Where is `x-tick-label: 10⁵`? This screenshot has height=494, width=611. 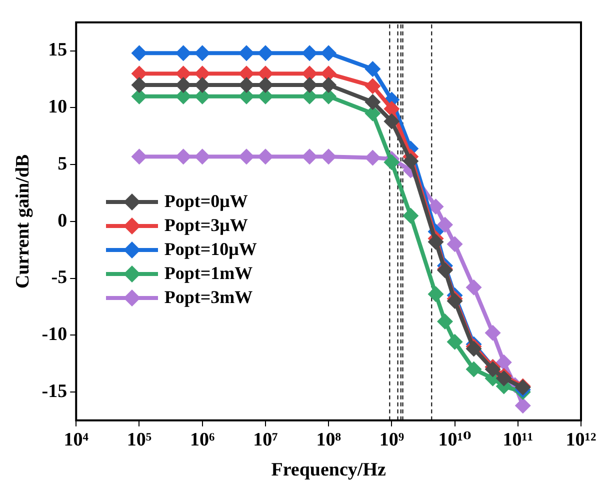
x-tick-label: 10⁵ is located at coordinates (139, 440).